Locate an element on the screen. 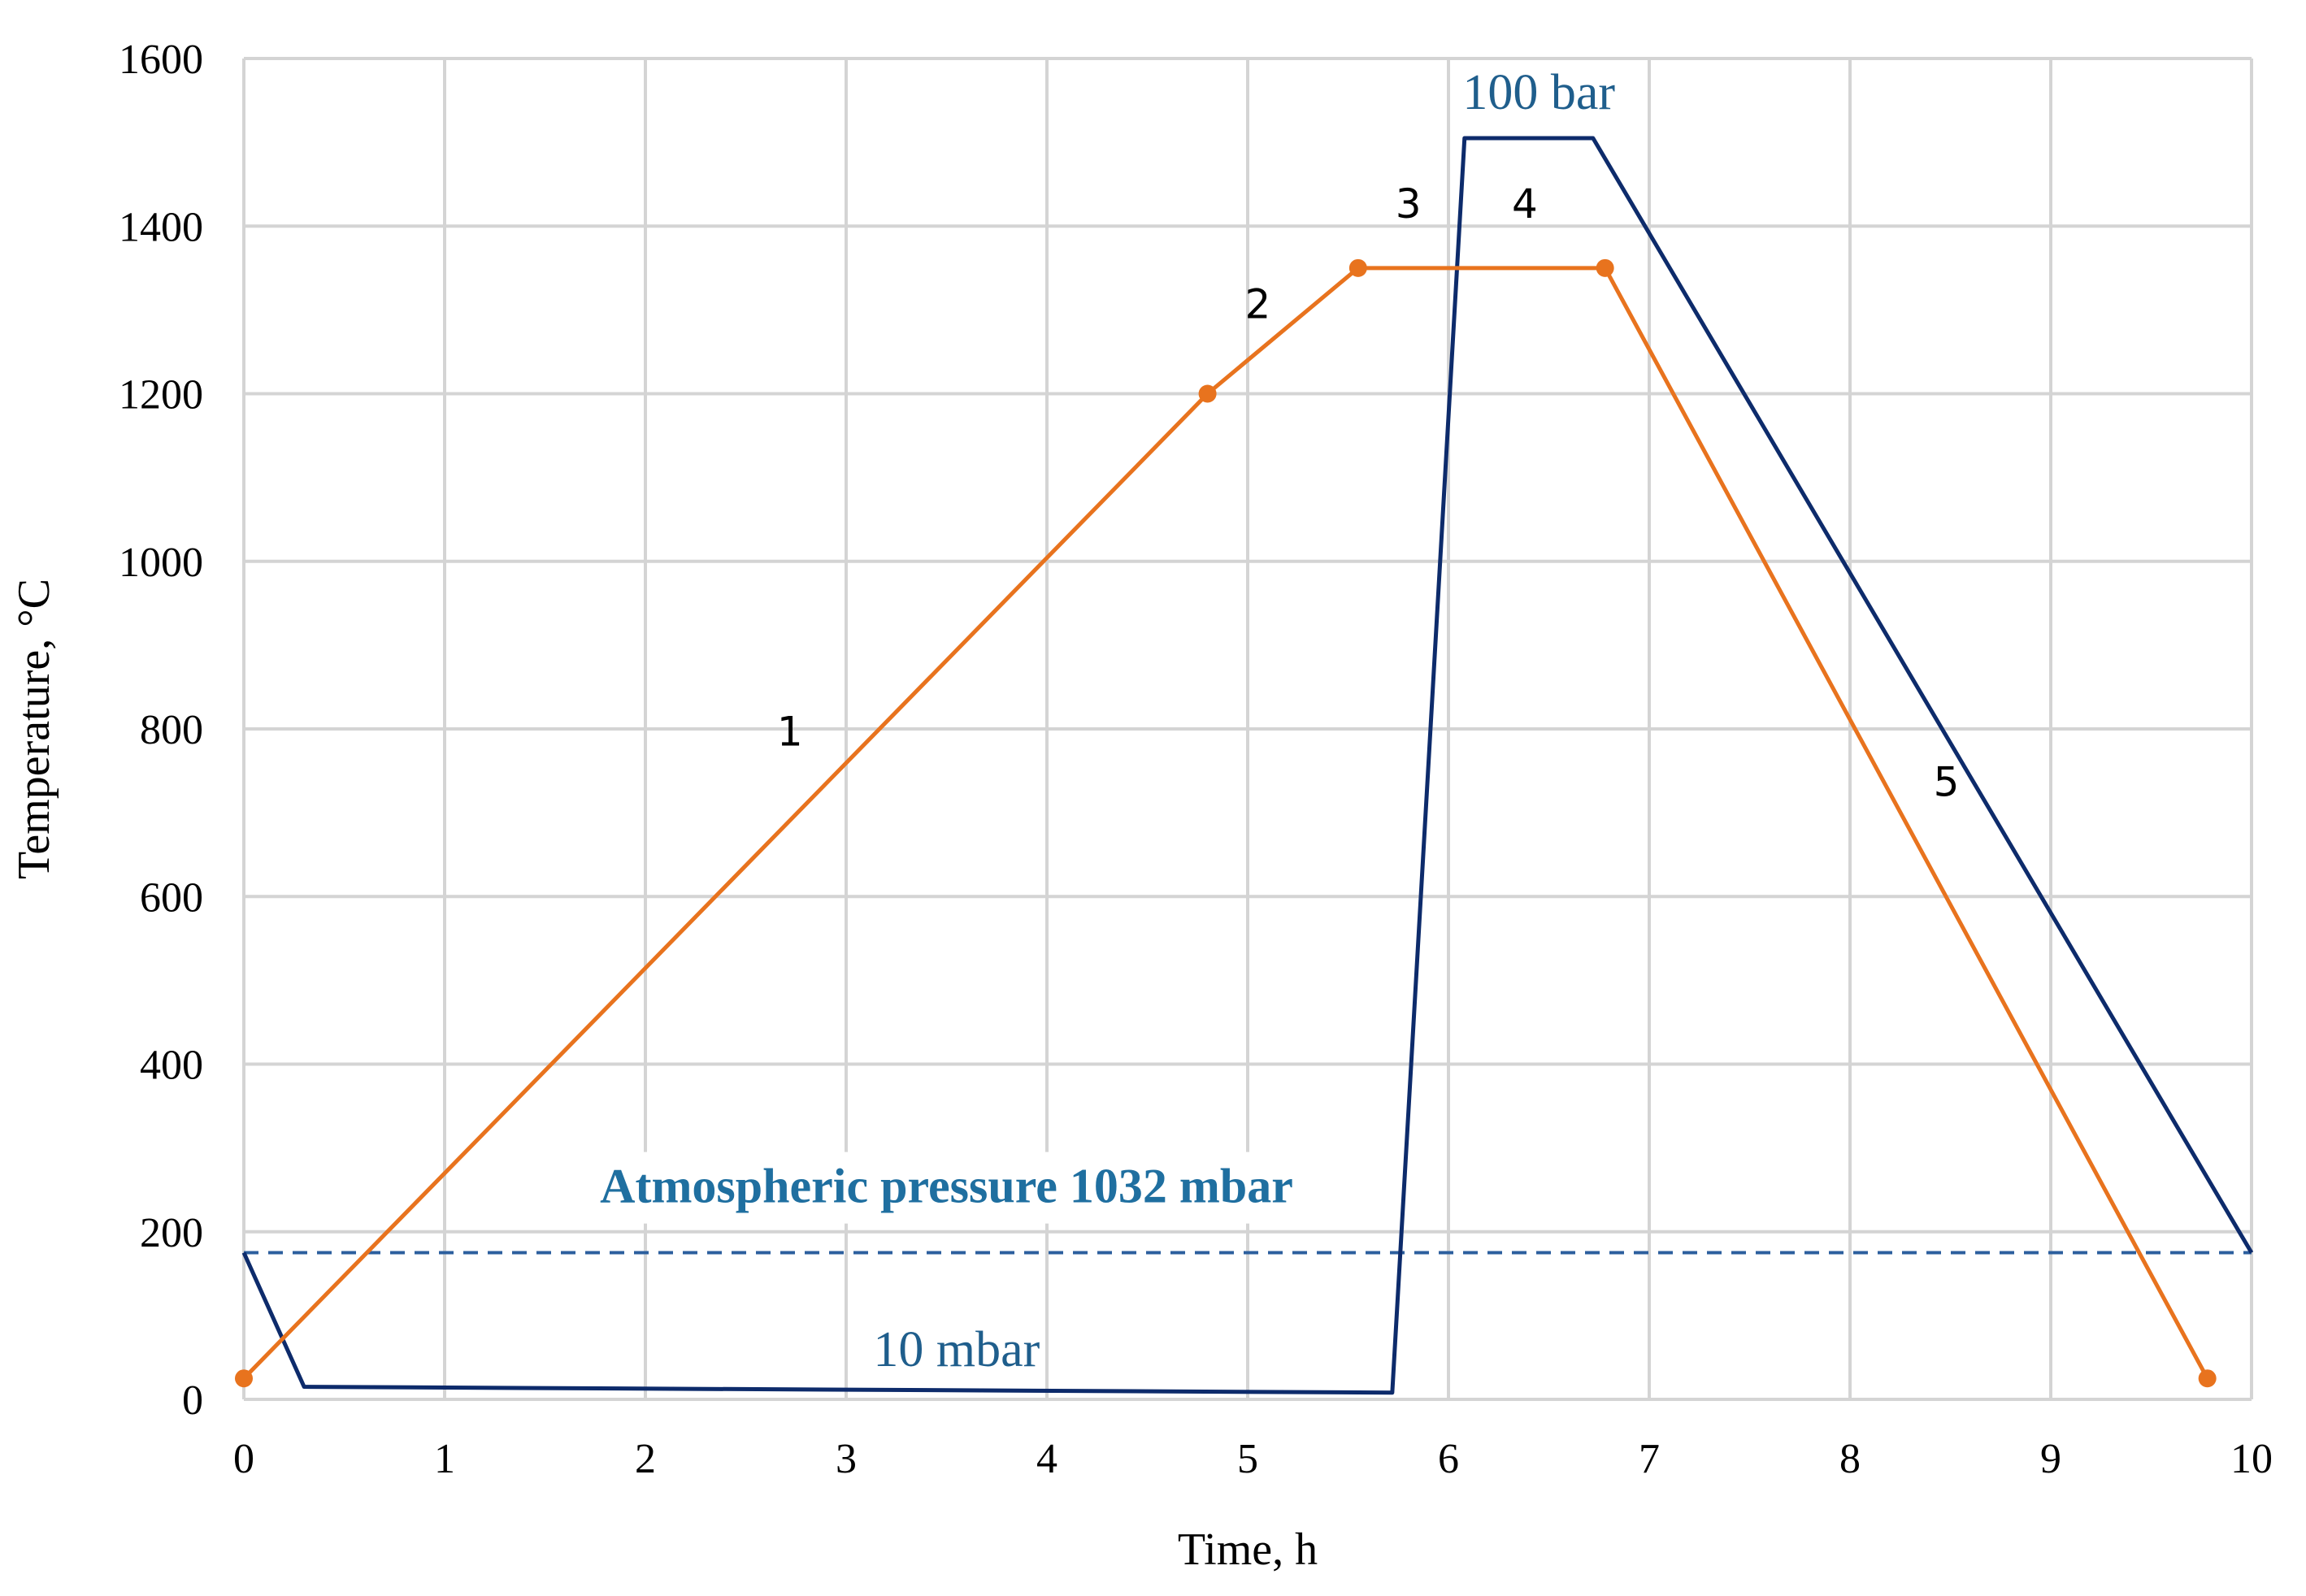  x-tick-label: 7 is located at coordinates (1649, 1459).